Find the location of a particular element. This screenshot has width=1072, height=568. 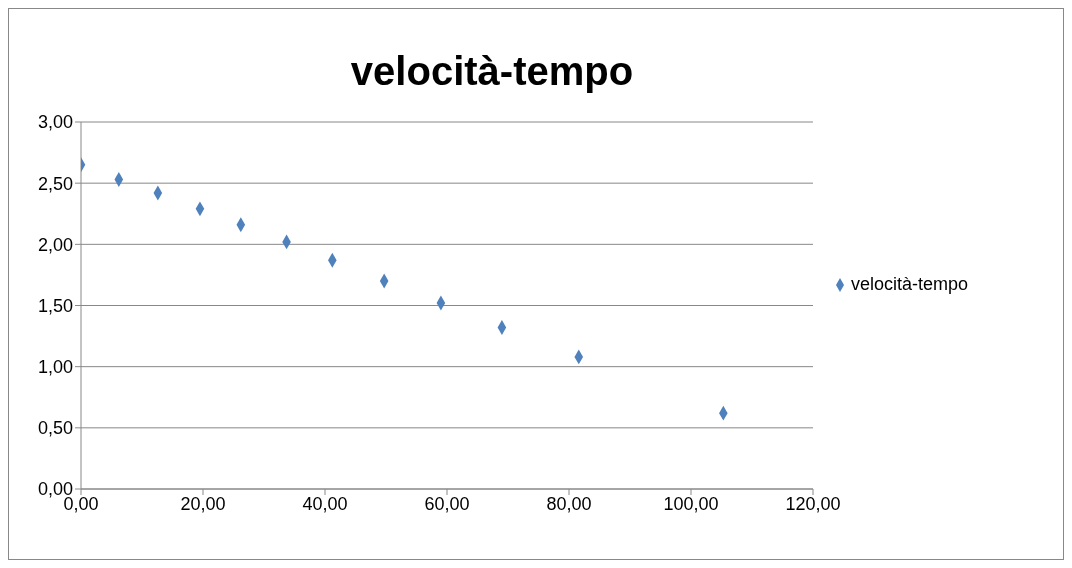

x-tick-label: 20,00 is located at coordinates (203, 503).